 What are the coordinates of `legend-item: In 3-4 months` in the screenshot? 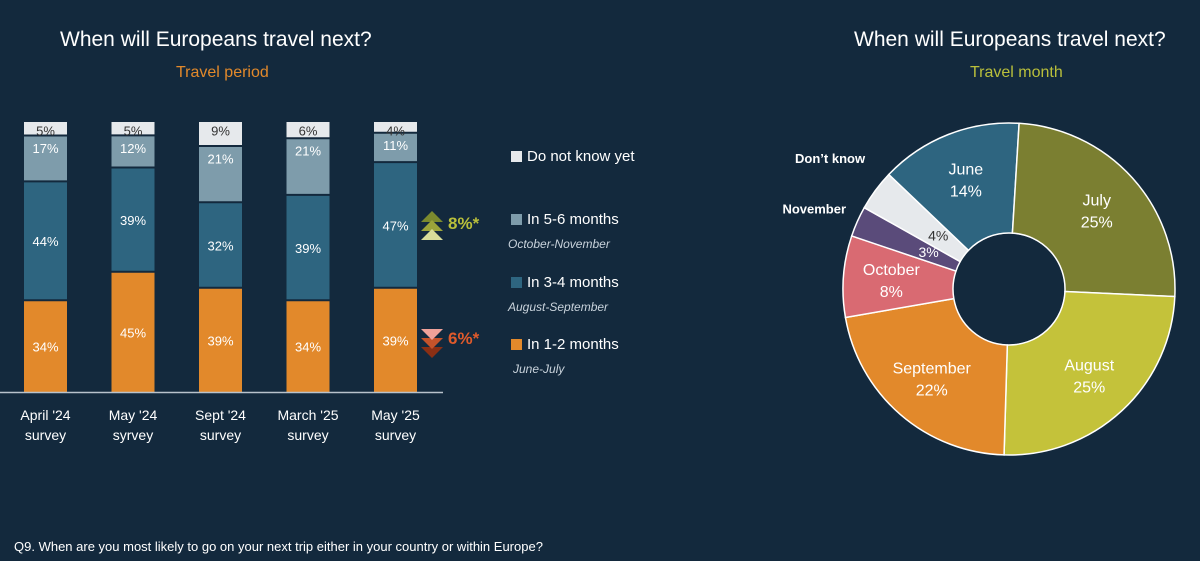 It's located at (565, 282).